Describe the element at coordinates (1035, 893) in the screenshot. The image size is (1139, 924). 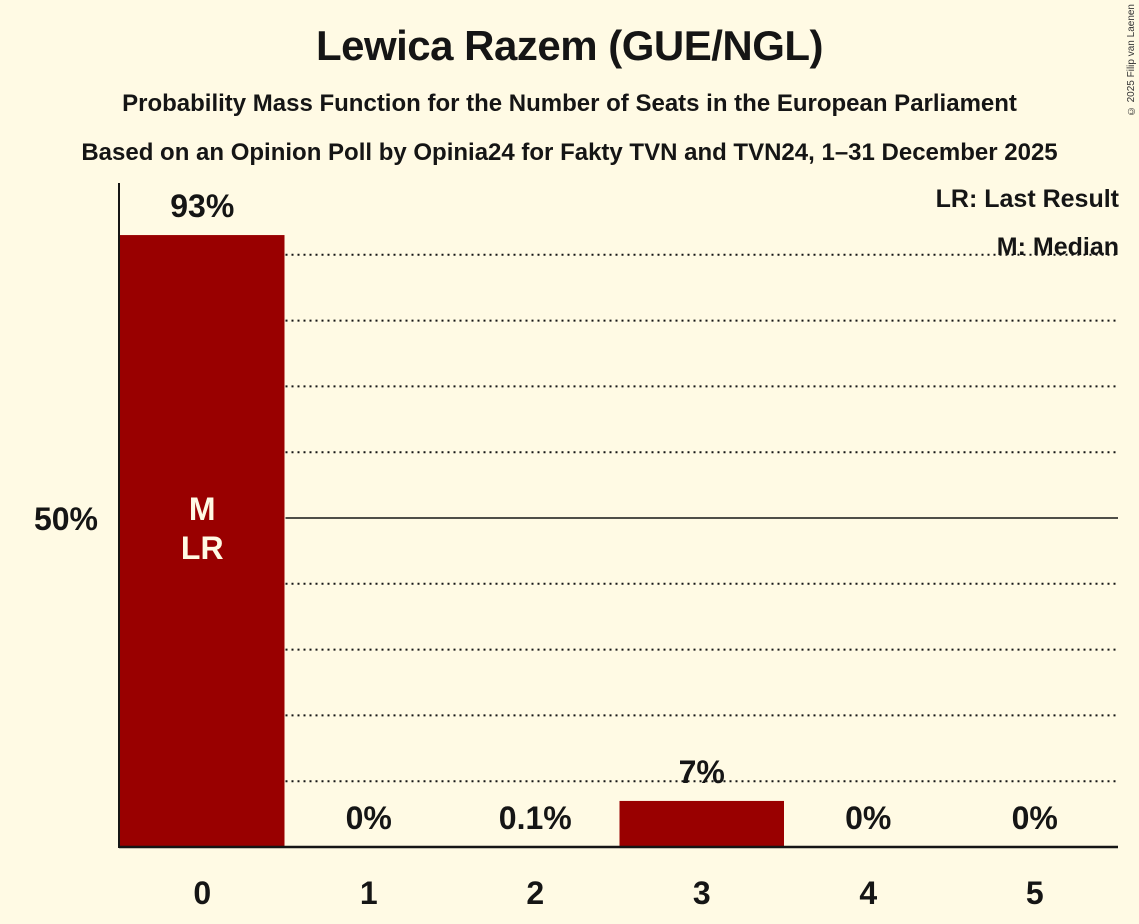
I see `x-tick-label: 5` at that location.